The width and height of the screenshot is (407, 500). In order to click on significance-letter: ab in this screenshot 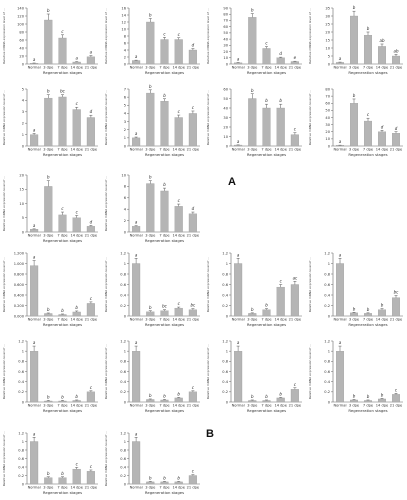, I will do `click(382, 40)`.